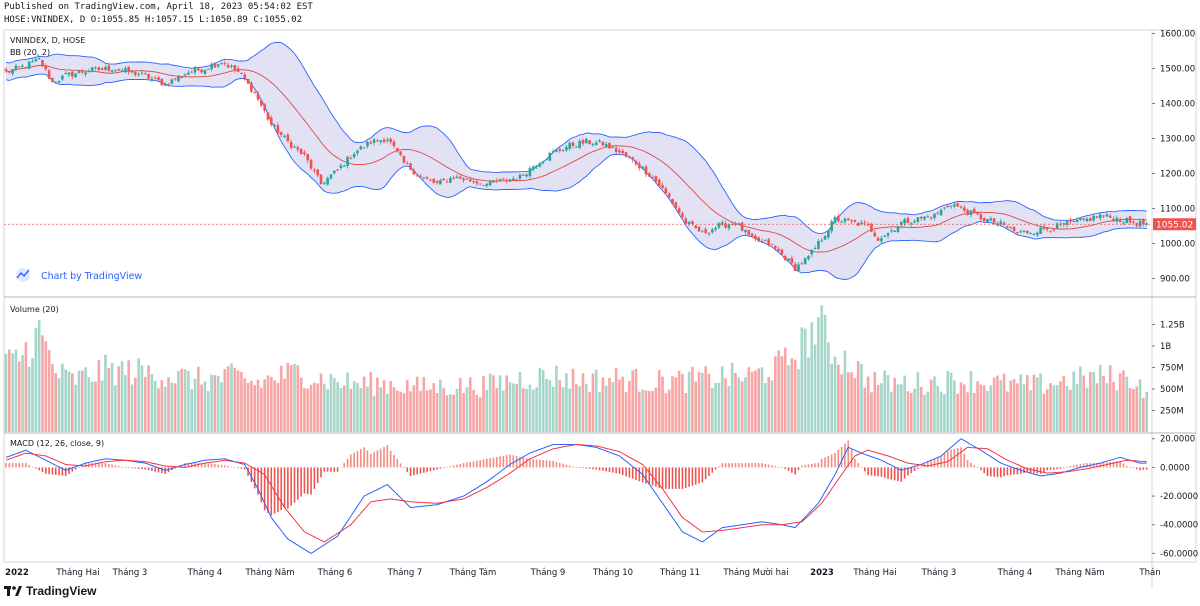 This screenshot has height=606, width=1200. What do you see at coordinates (61, 591) in the screenshot?
I see `footer-brand: TradingView` at bounding box center [61, 591].